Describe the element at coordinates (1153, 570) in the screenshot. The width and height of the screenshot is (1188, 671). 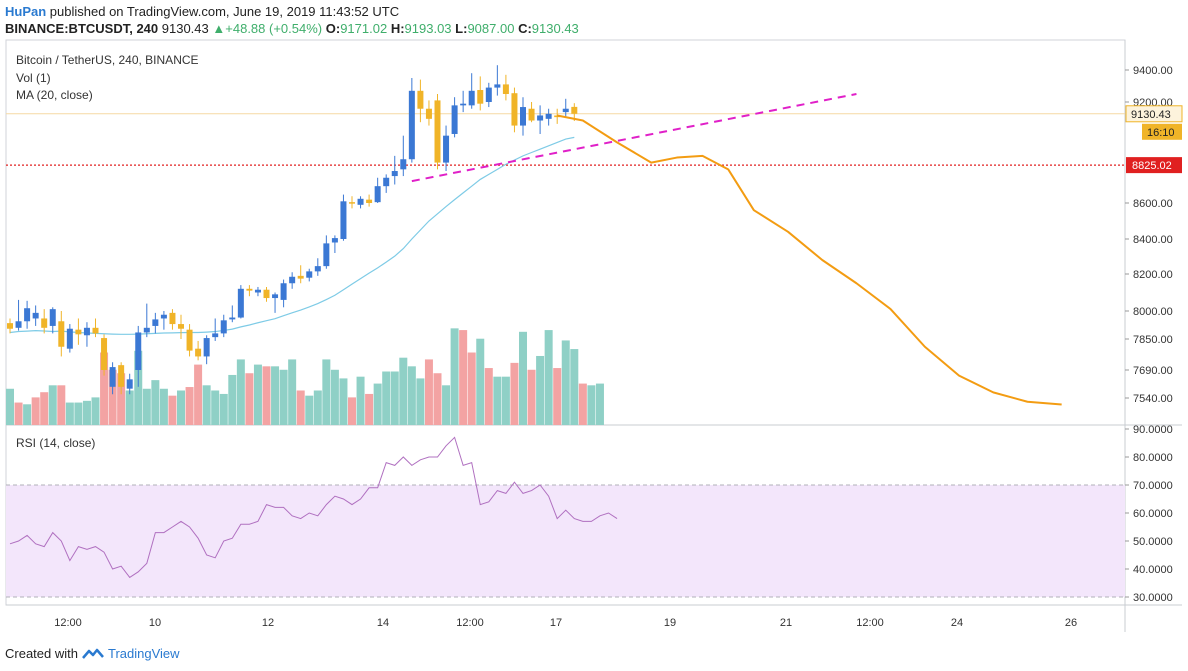
I see `rsi-tick-label: 40.0000` at that location.